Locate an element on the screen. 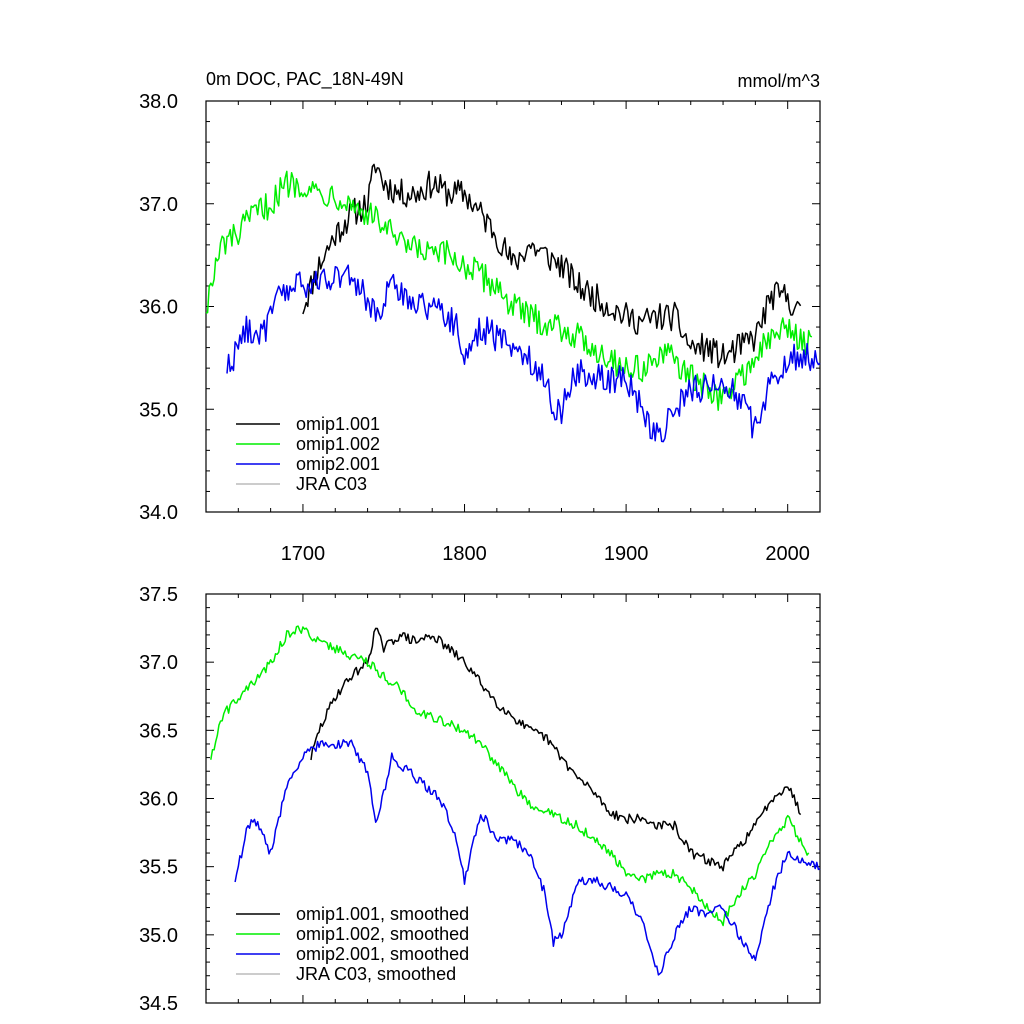 The height and width of the screenshot is (1024, 1024). y-tick-label: 38.0 is located at coordinates (158, 102).